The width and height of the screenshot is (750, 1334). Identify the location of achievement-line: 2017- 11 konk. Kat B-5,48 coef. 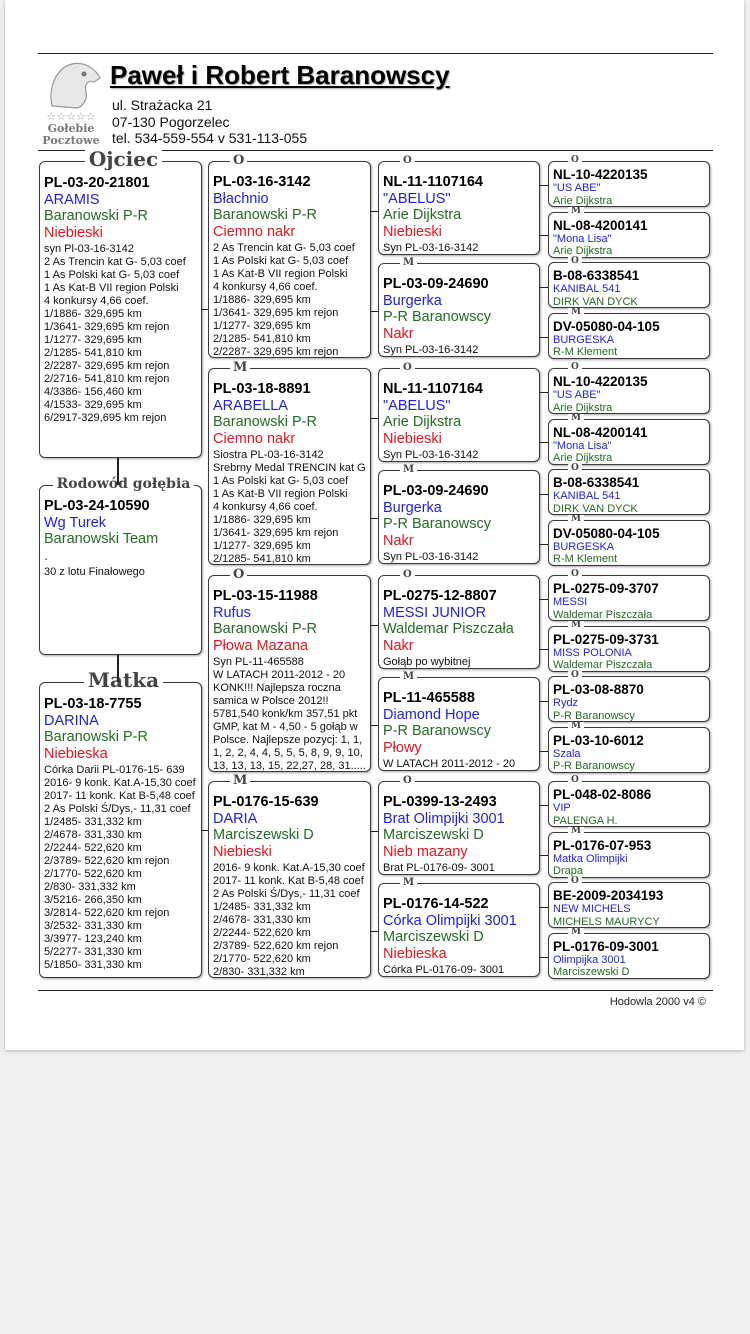
(288, 881).